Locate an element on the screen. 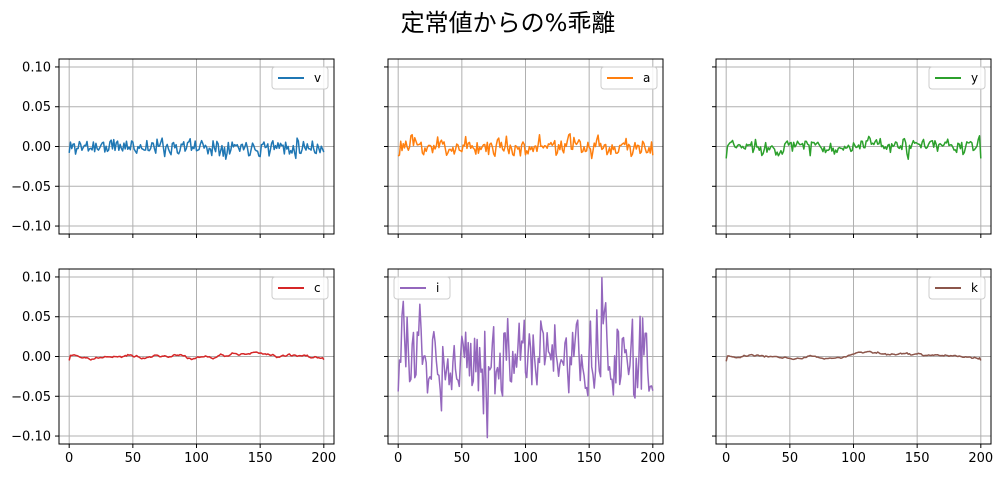  legend-label: y is located at coordinates (974, 78).